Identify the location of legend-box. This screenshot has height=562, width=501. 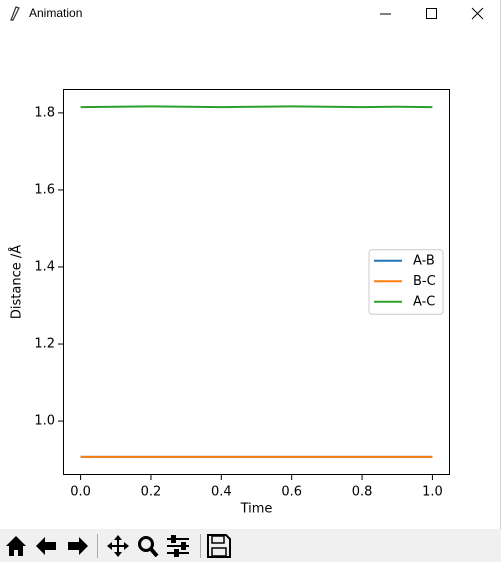
(406, 282).